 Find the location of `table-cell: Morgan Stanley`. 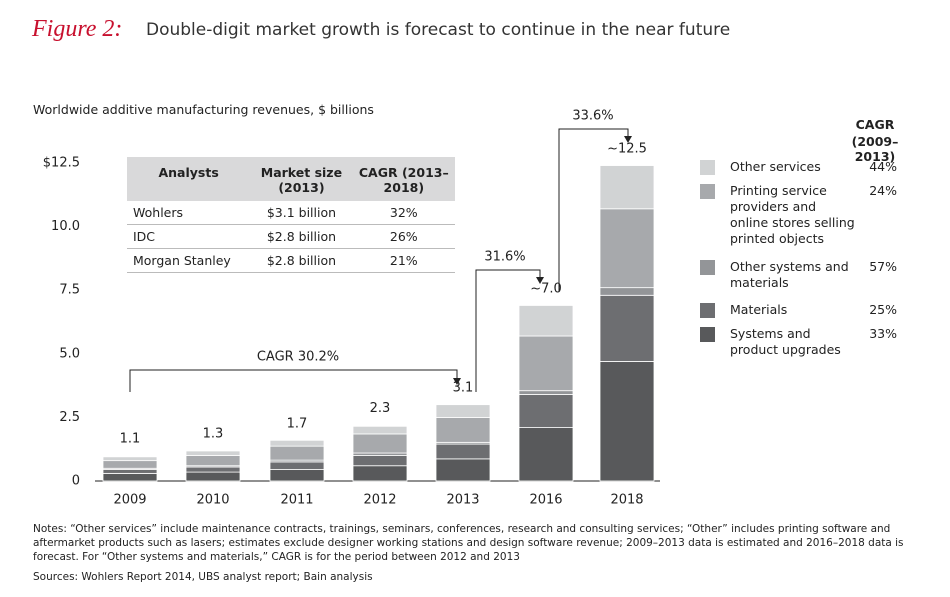

table-cell: Morgan Stanley is located at coordinates (189, 260).